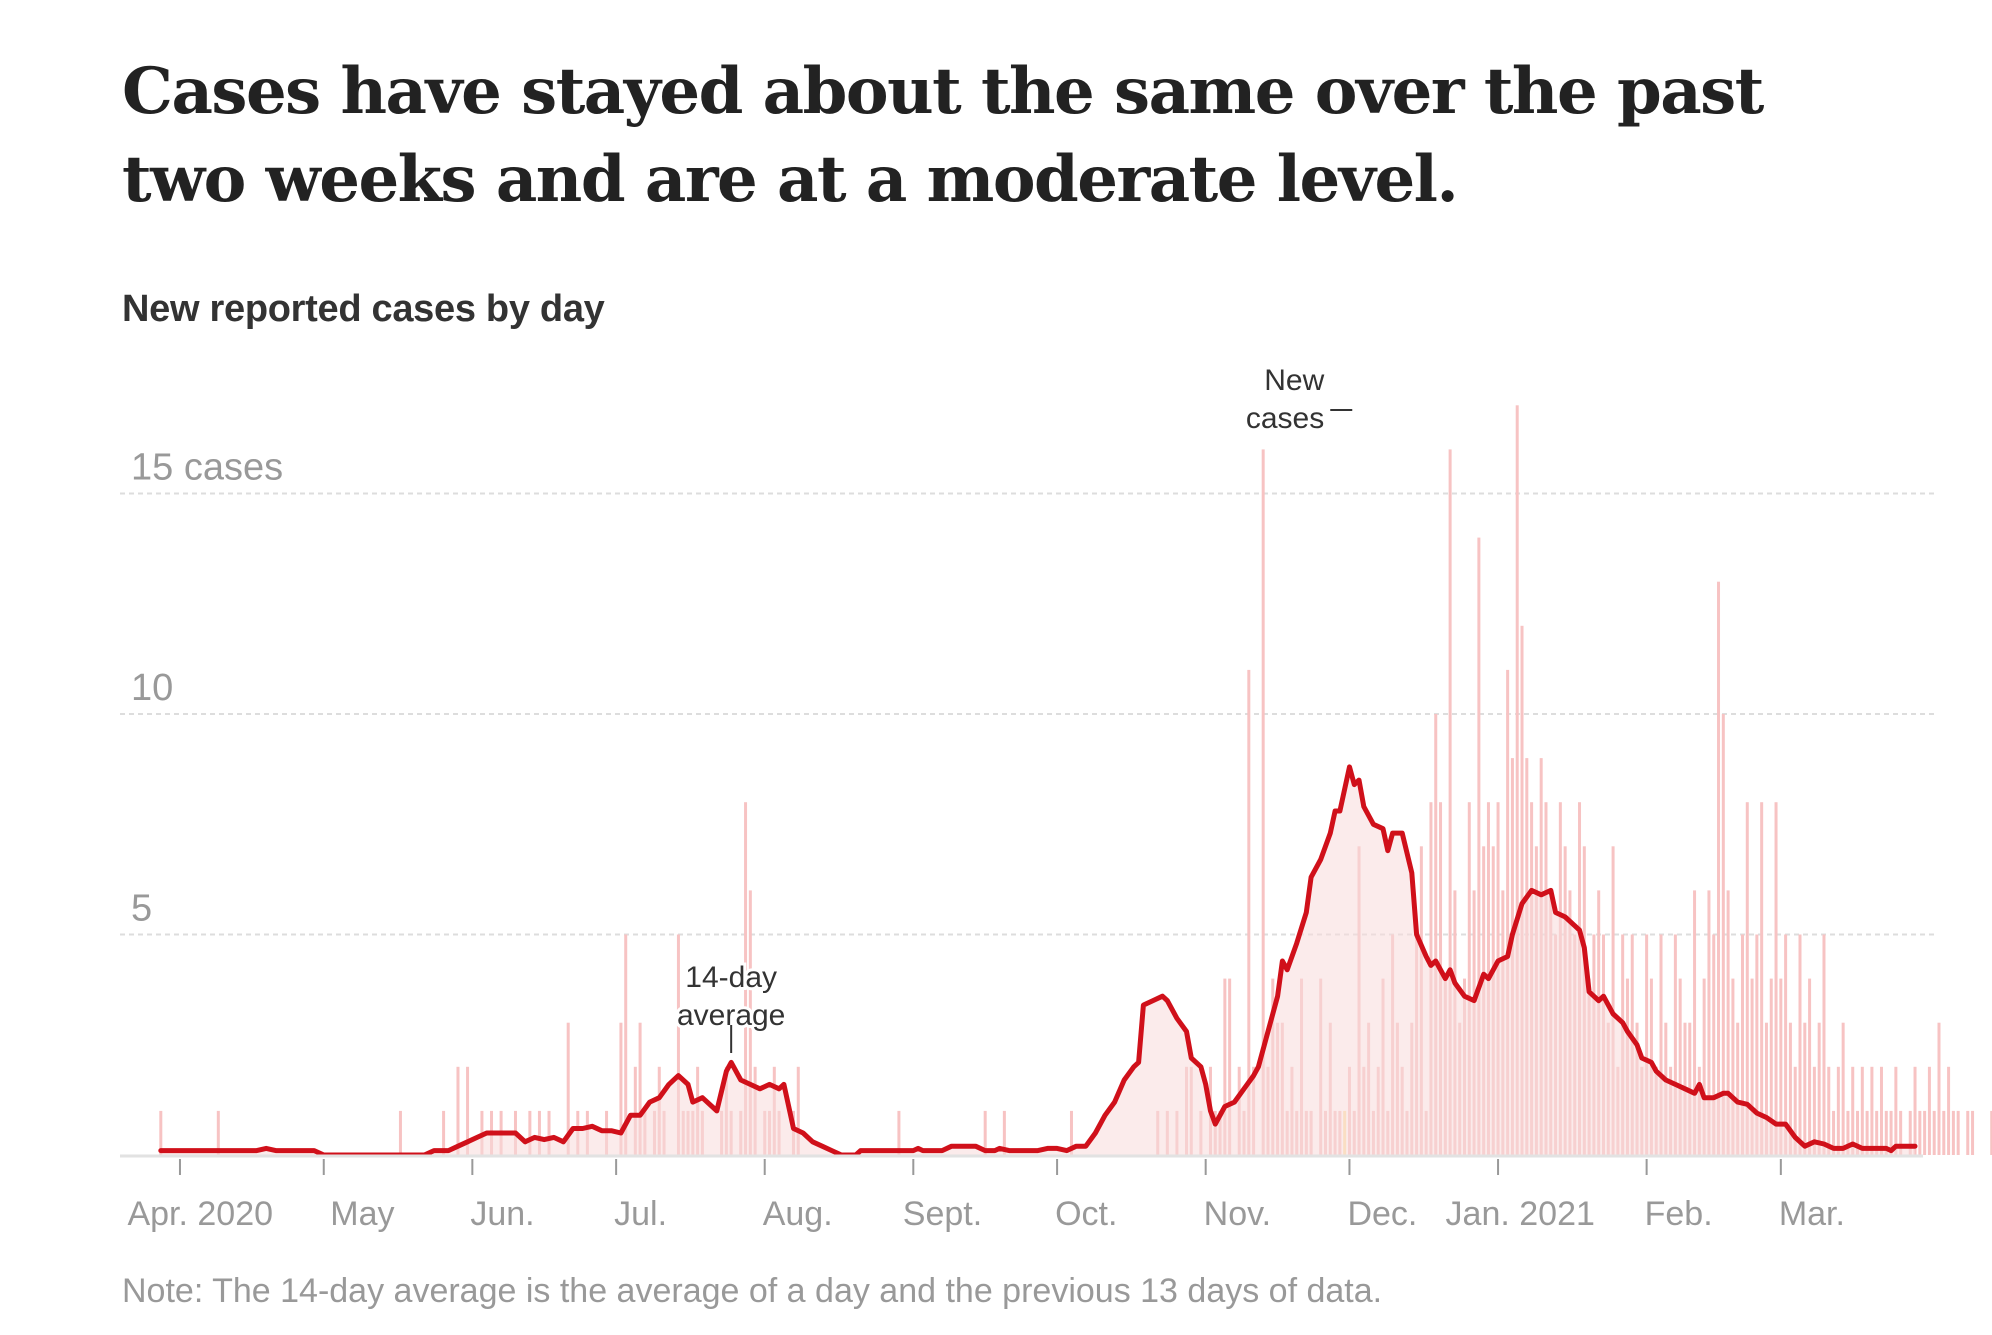 Image resolution: width=1992 pixels, height=1335 pixels. What do you see at coordinates (152, 688) in the screenshot?
I see `y-tick-label: 10` at bounding box center [152, 688].